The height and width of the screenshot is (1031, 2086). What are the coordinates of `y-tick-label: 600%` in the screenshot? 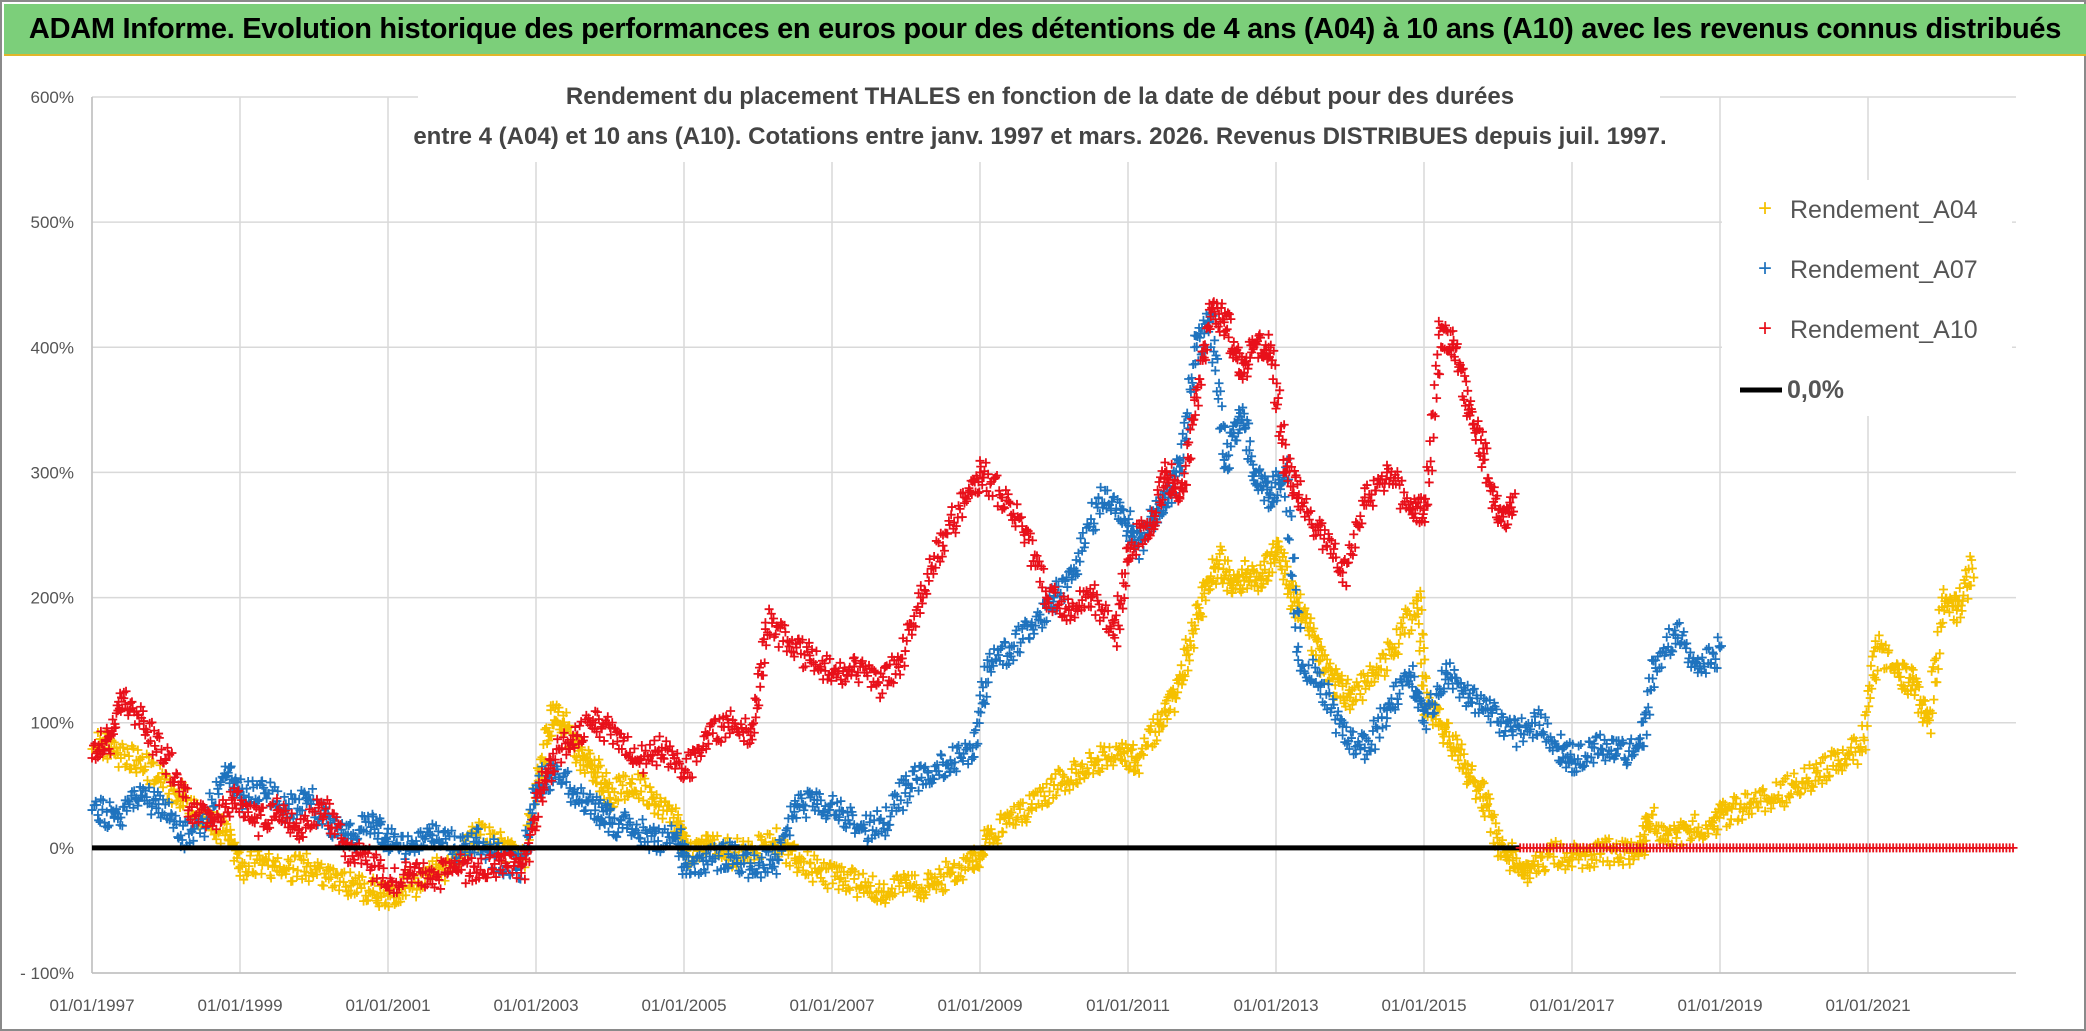 It's located at (52, 97).